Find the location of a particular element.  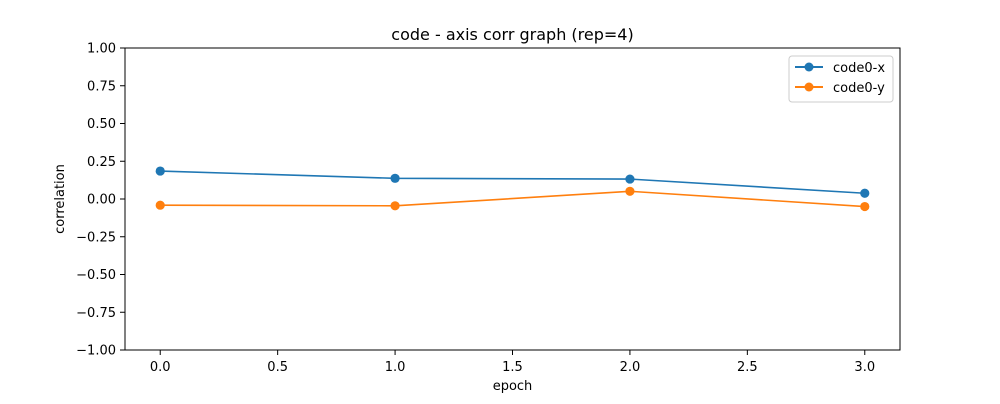

y-tick-label: −0.75 is located at coordinates (96, 313).